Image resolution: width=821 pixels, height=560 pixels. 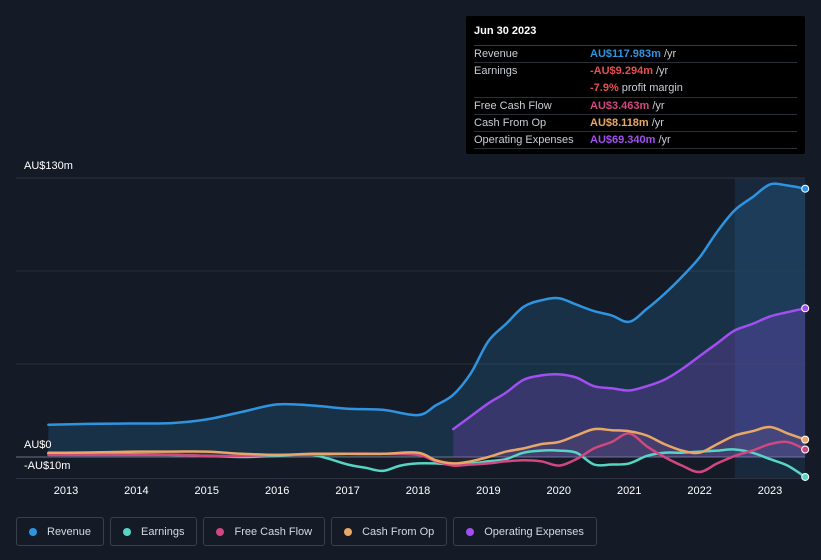 What do you see at coordinates (277, 491) in the screenshot?
I see `x-tick-label: 2016` at bounding box center [277, 491].